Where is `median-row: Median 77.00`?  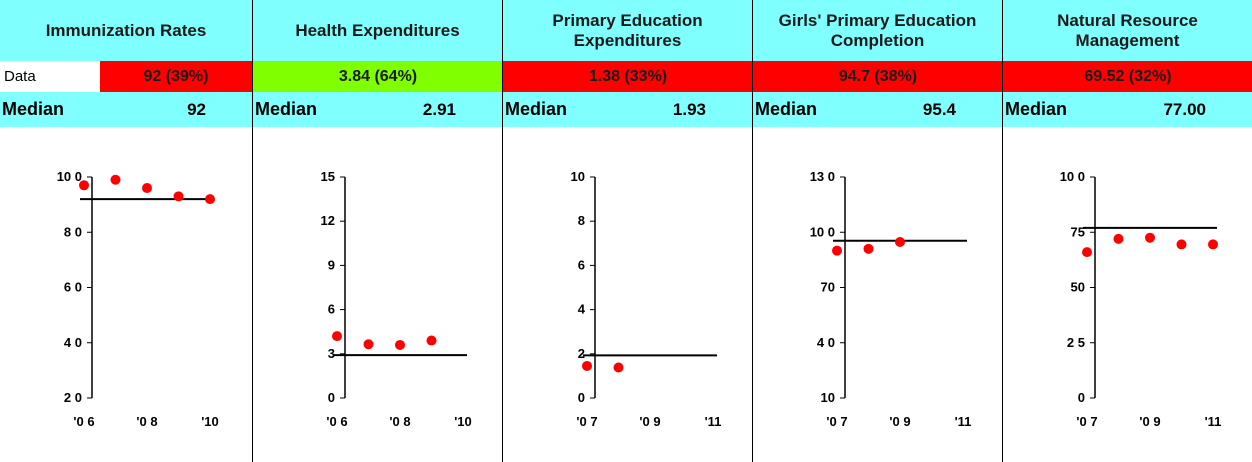 median-row: Median 77.00 is located at coordinates (1127, 109).